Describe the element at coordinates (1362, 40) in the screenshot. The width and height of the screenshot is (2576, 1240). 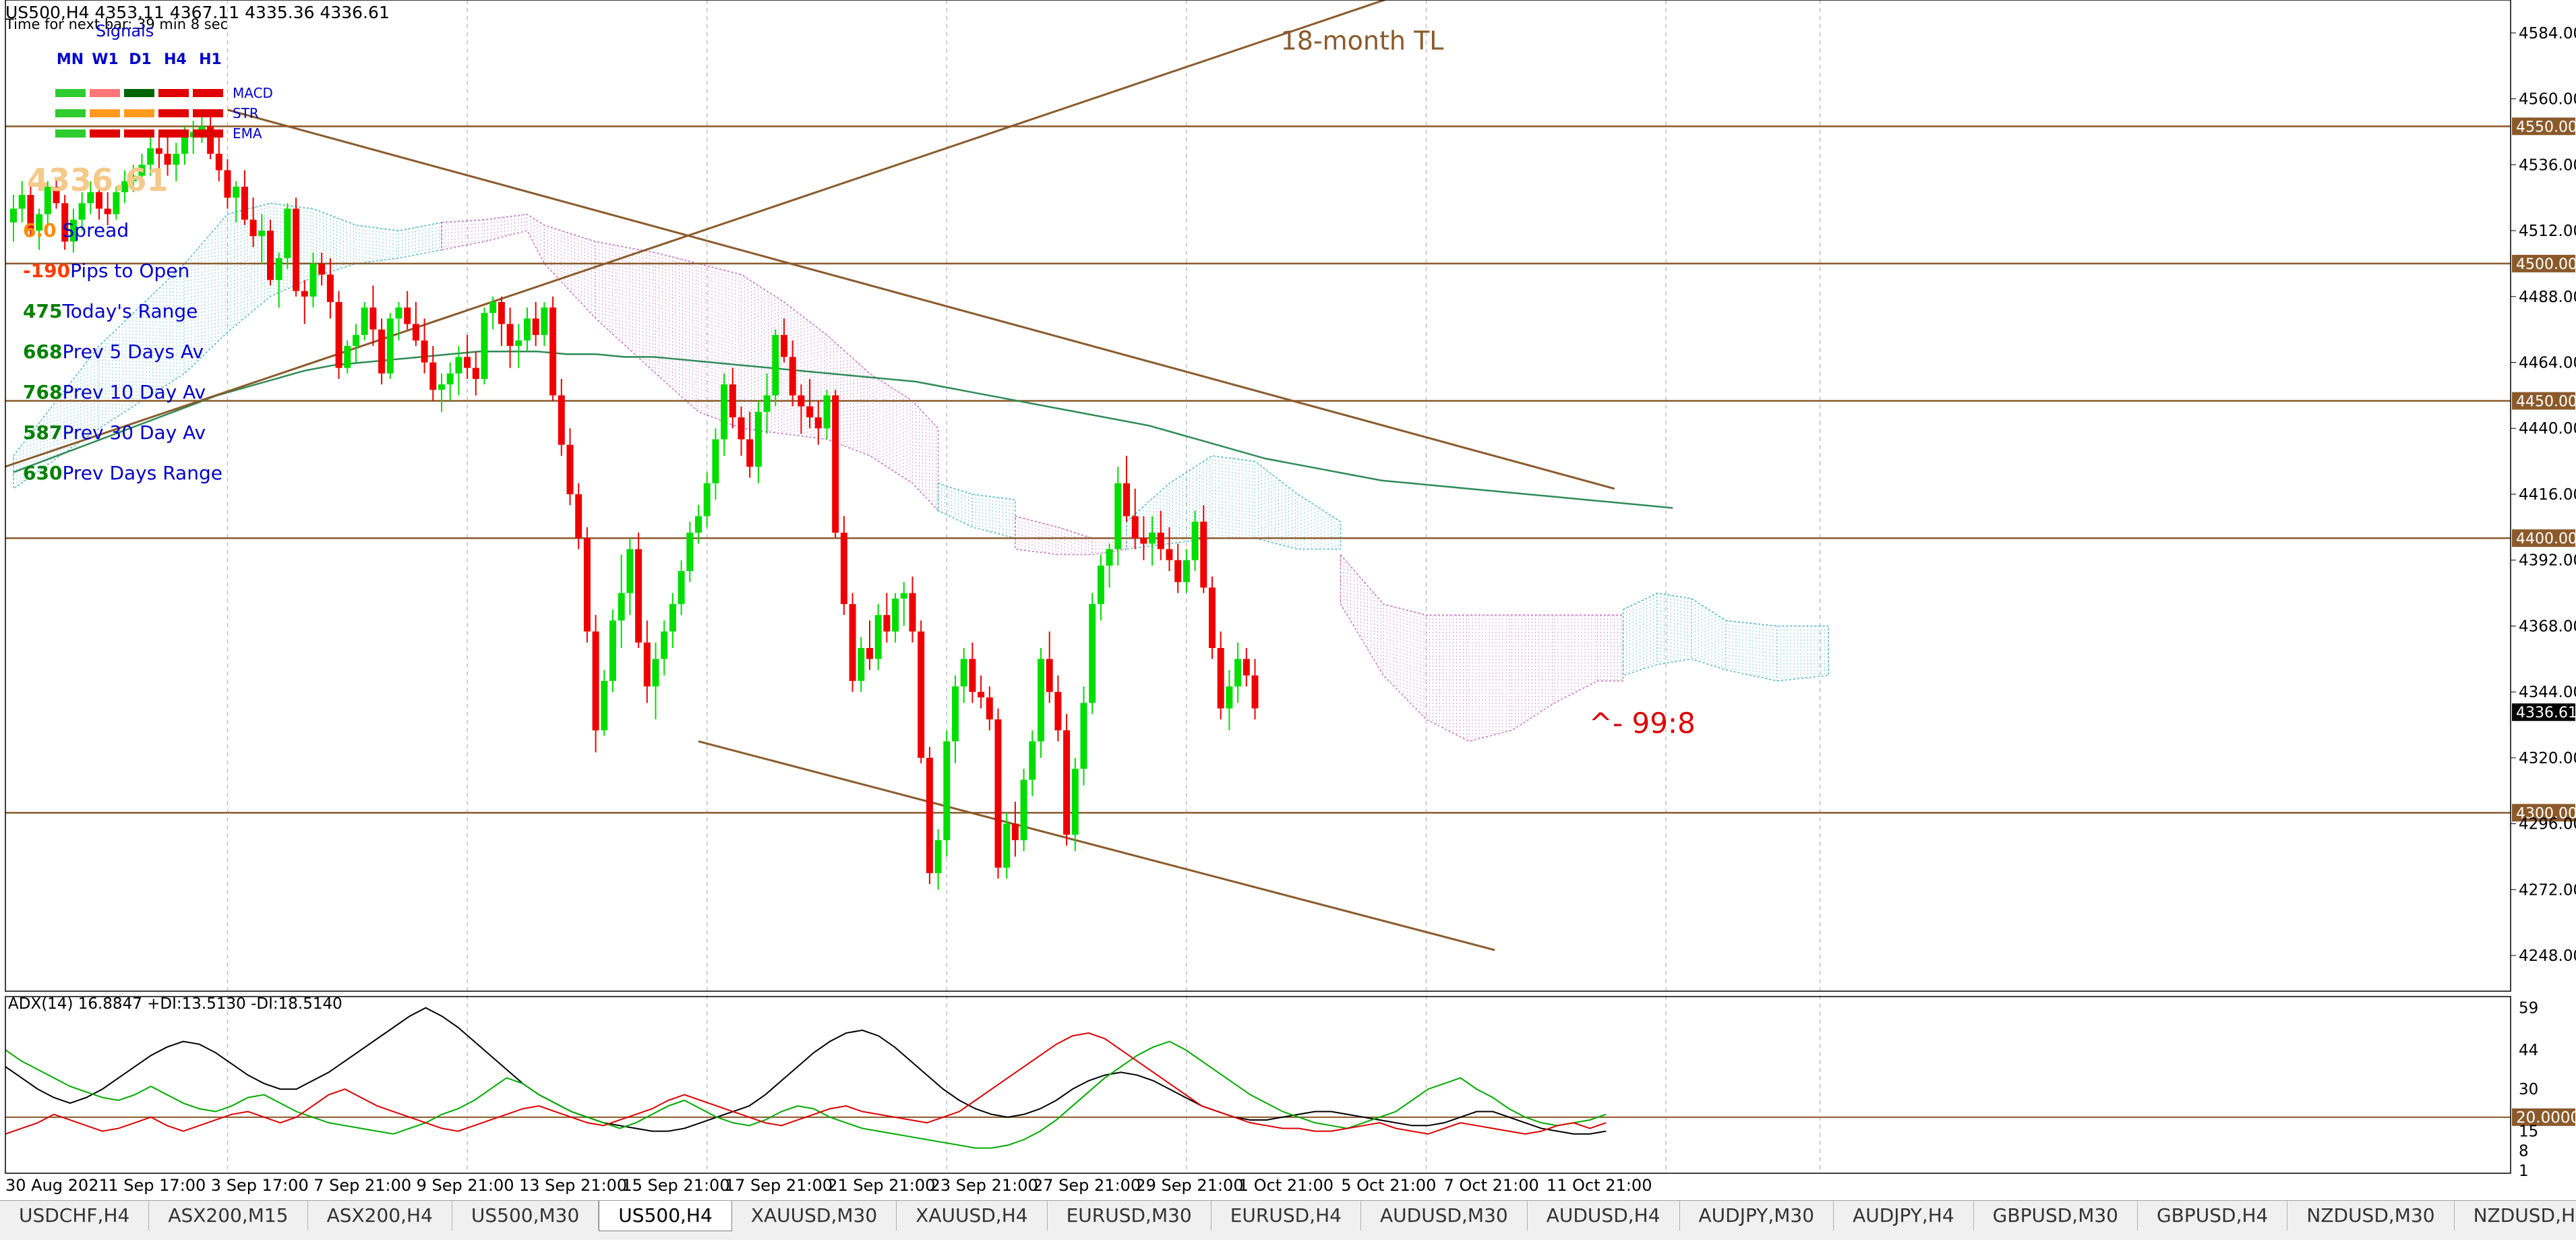
I see `trendline-annotation: 18-month TL` at that location.